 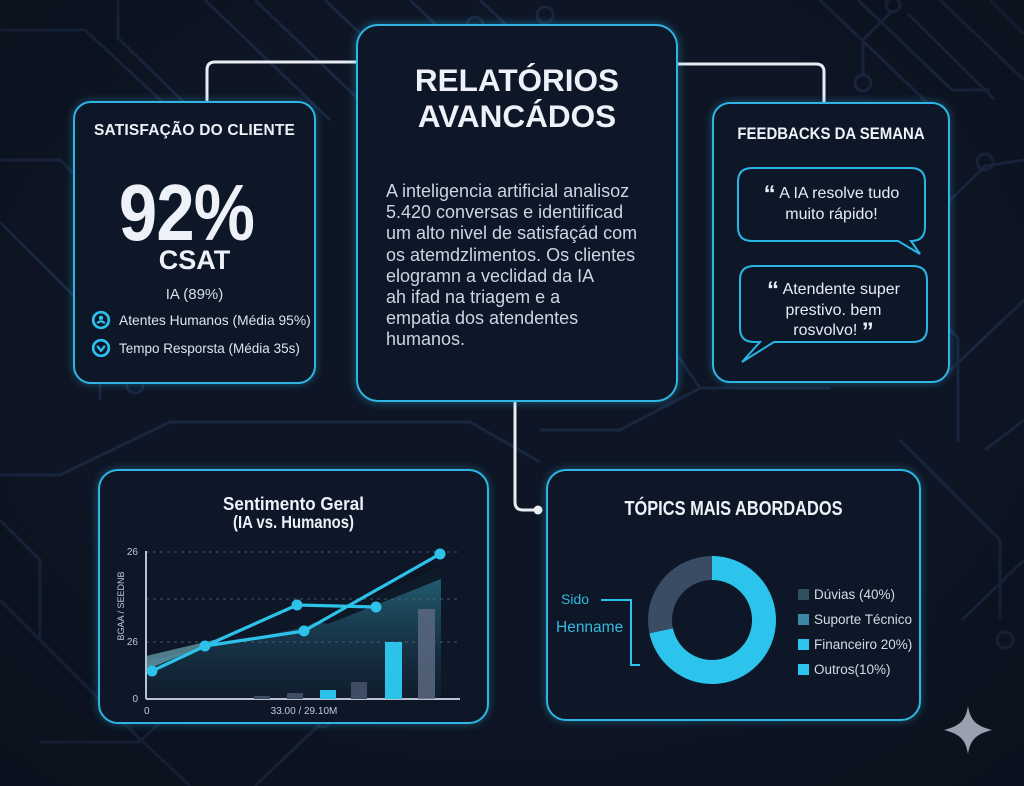 I want to click on svg-text: Sido, so click(x=575, y=599).